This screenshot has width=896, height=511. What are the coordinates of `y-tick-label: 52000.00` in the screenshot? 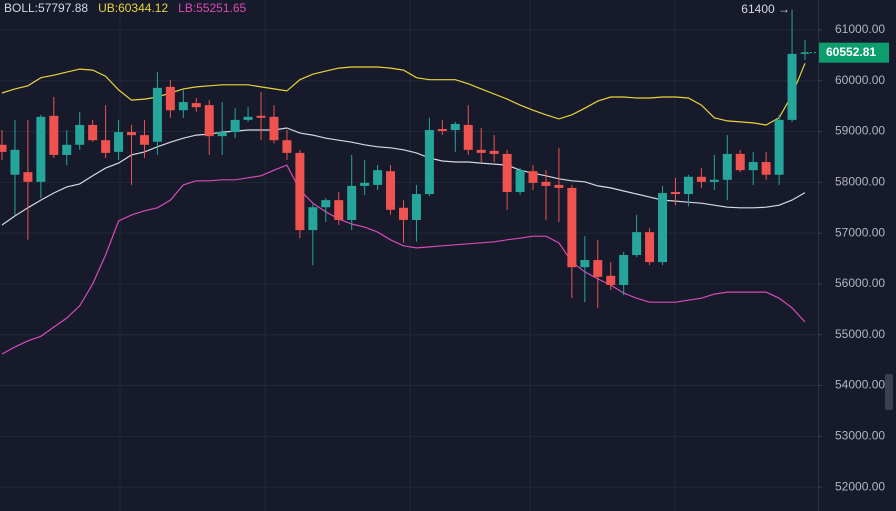 It's located at (860, 486).